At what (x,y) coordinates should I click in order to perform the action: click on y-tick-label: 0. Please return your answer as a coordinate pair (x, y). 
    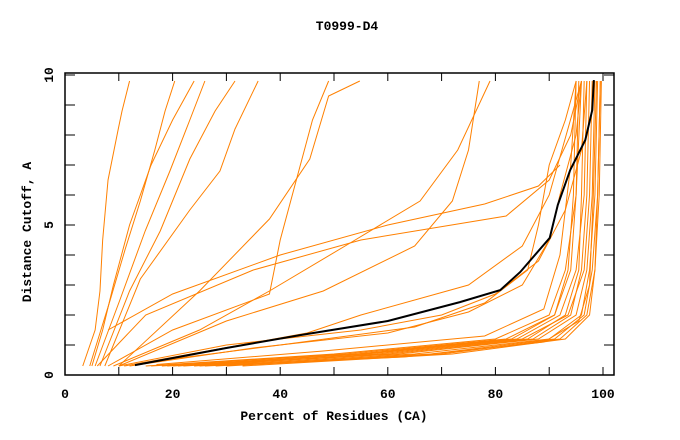
    Looking at the image, I should click on (49, 375).